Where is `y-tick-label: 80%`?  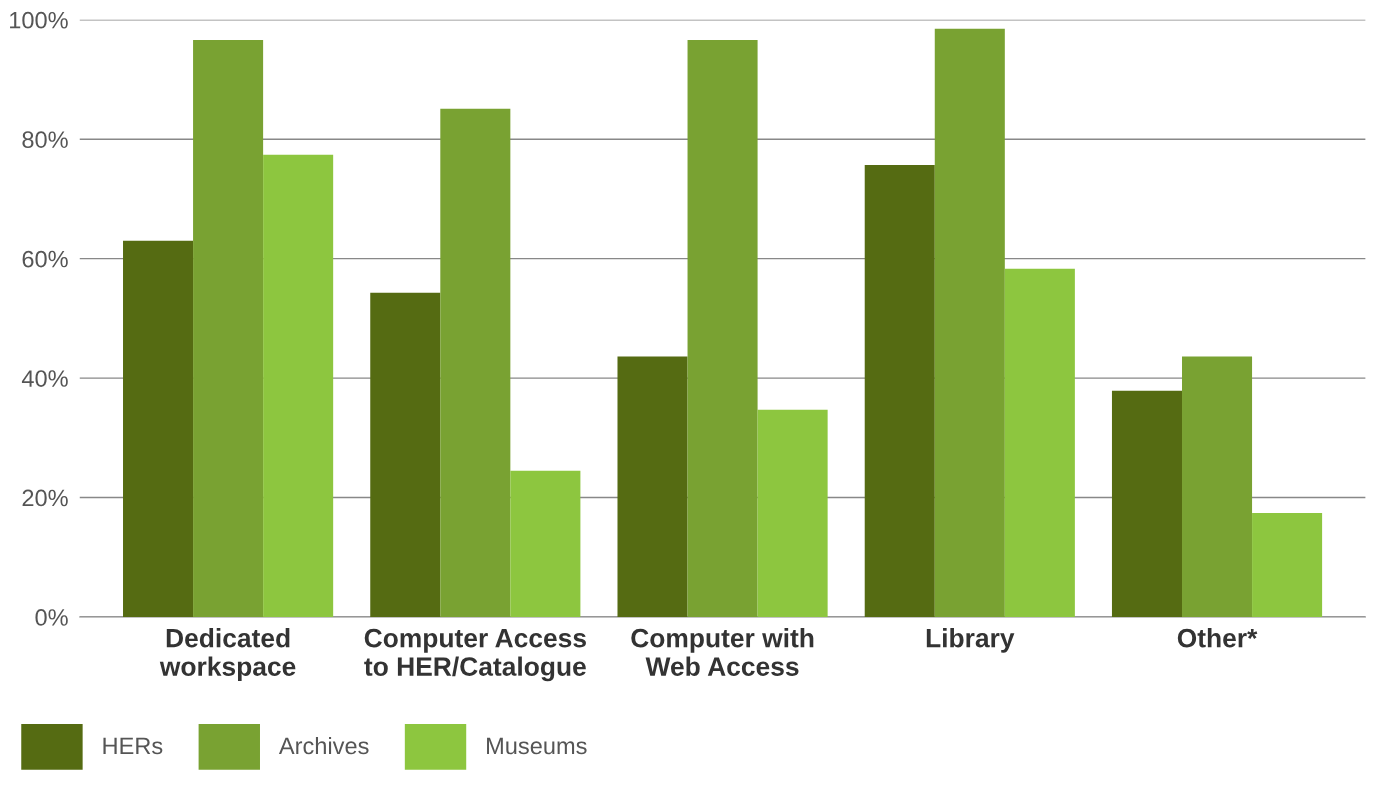 y-tick-label: 80% is located at coordinates (45, 139).